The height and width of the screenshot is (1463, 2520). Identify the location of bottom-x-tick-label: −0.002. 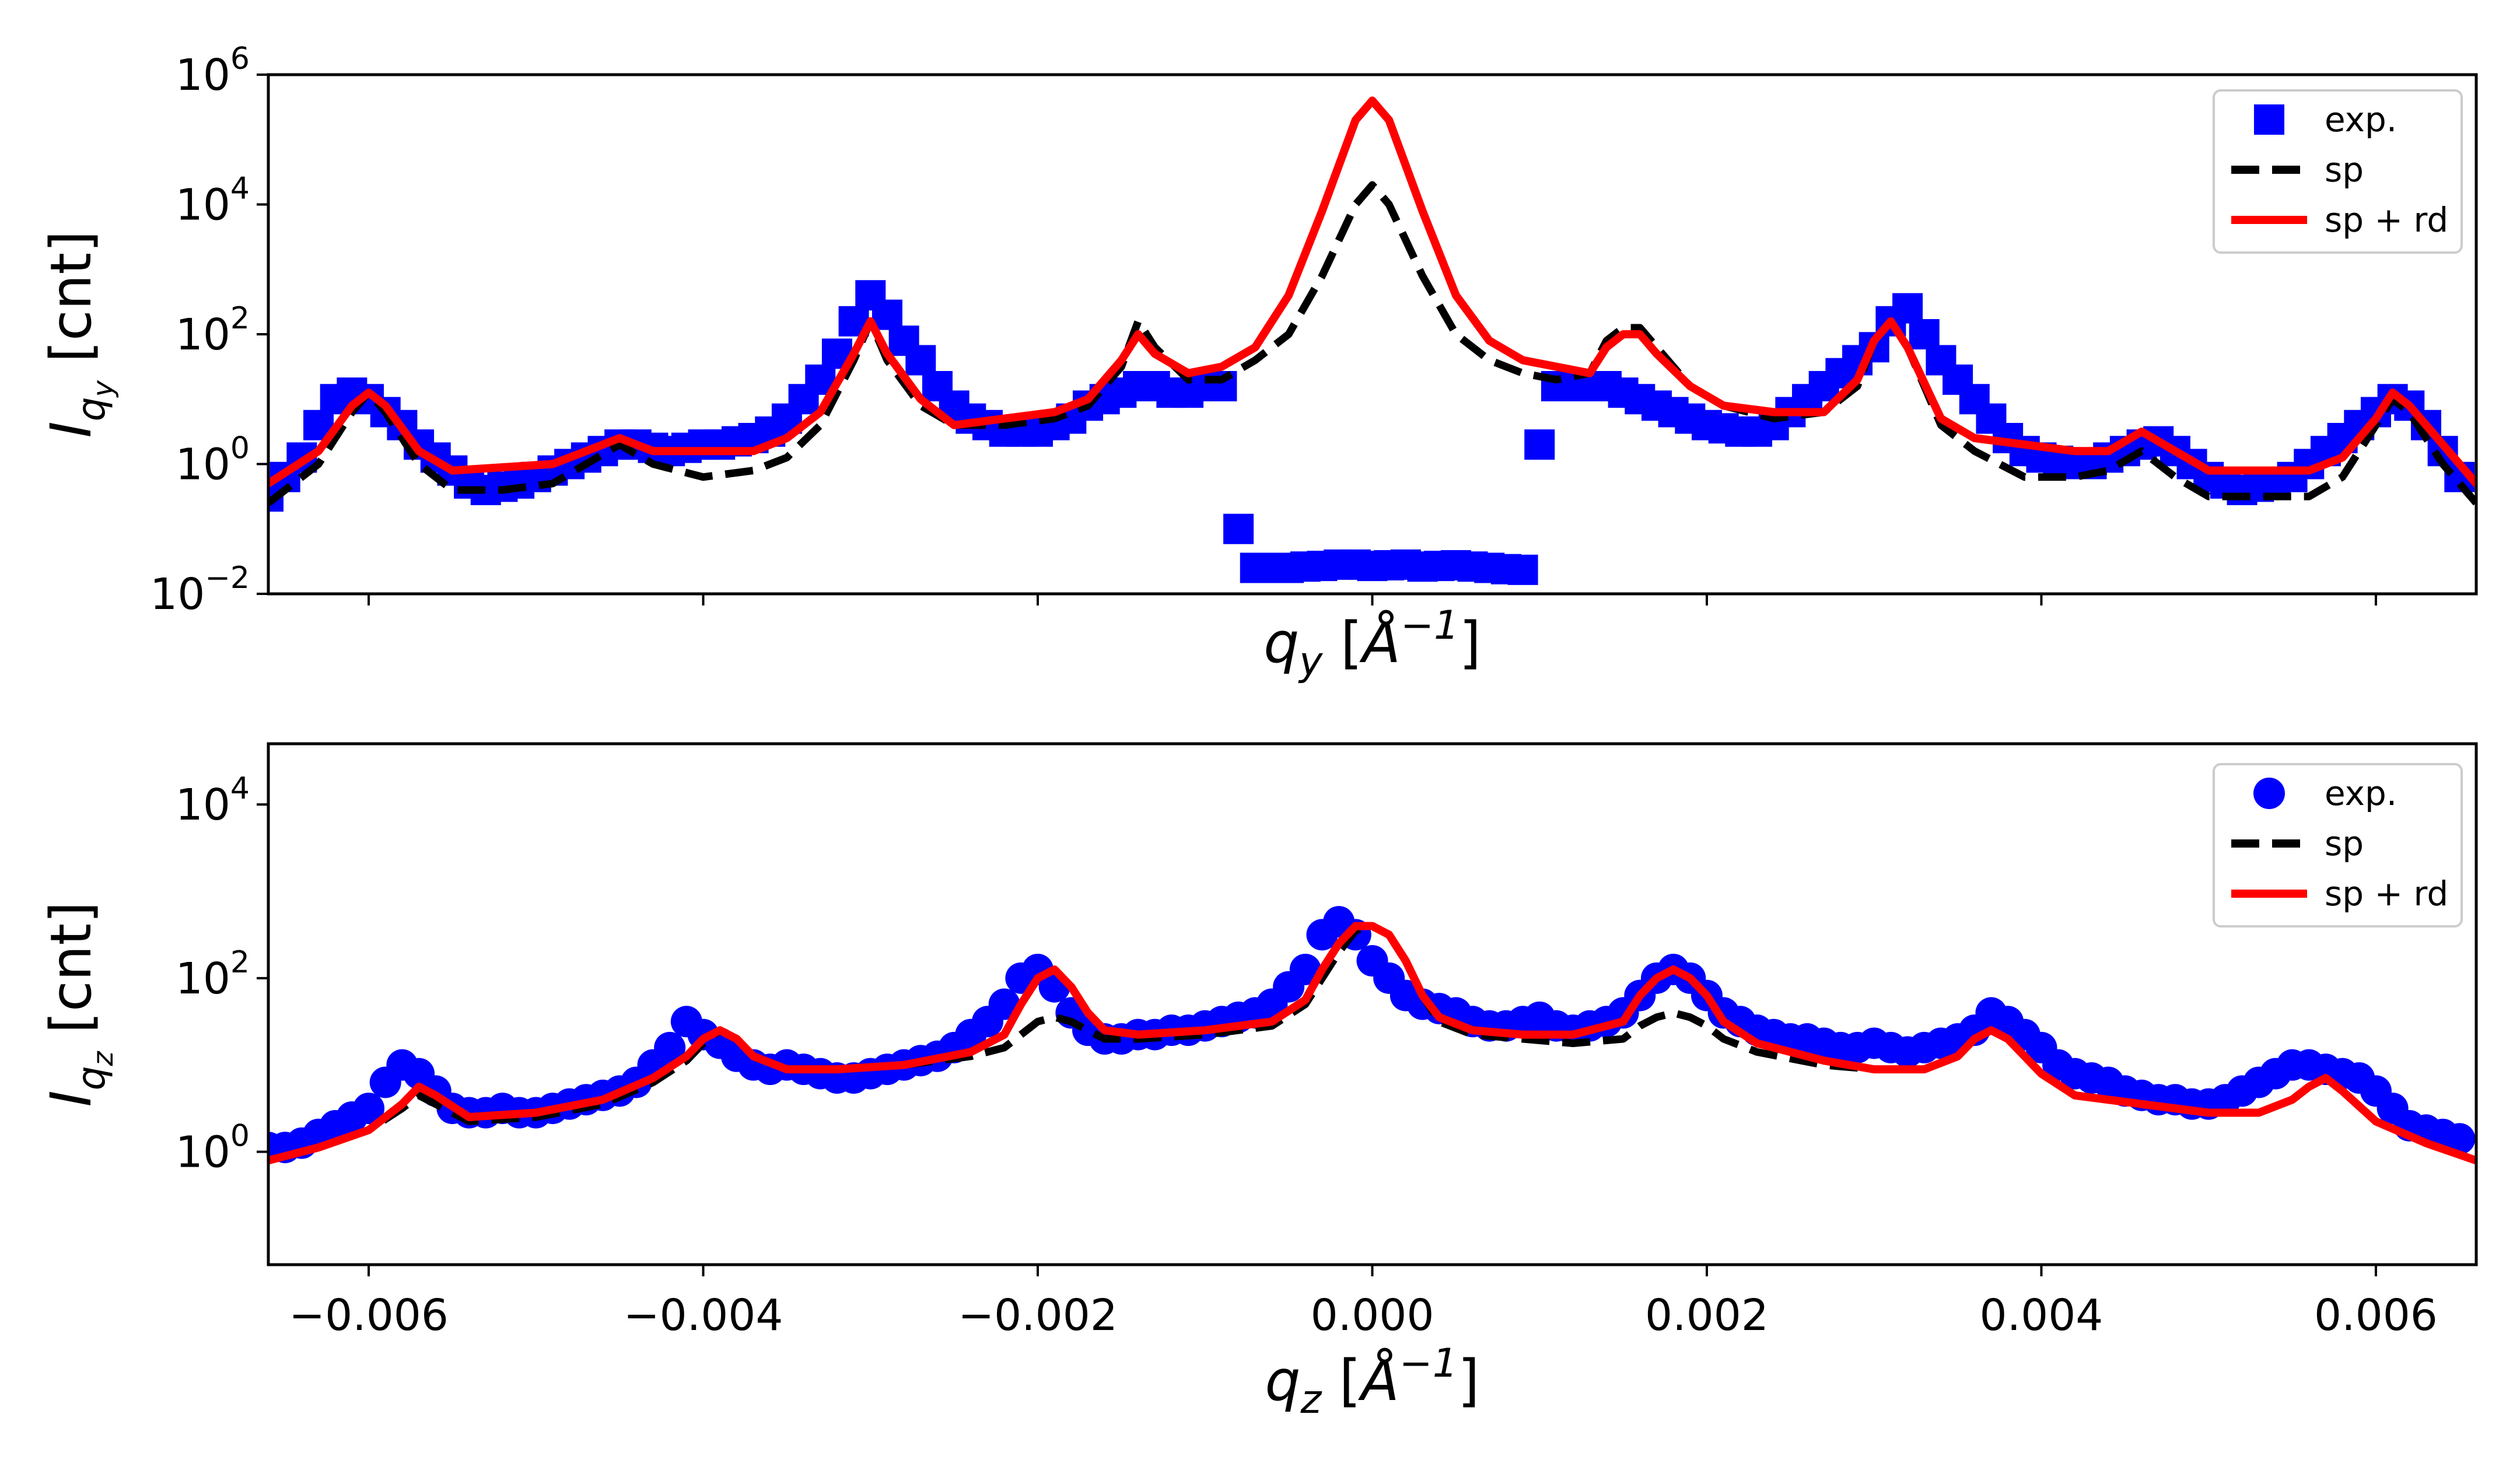
(1038, 1315).